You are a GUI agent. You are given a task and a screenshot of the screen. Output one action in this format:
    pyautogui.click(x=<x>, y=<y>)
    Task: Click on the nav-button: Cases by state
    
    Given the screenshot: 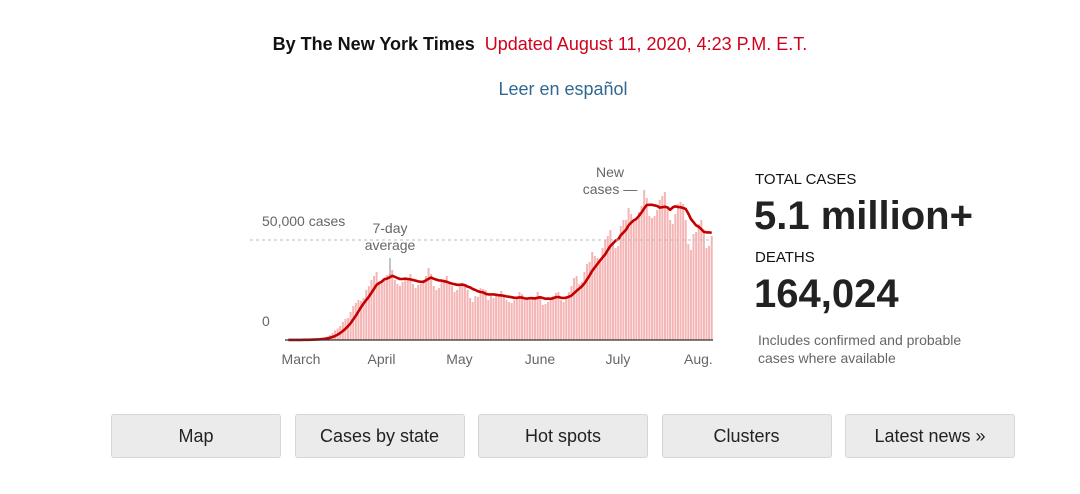 What is the action you would take?
    pyautogui.click(x=379, y=436)
    